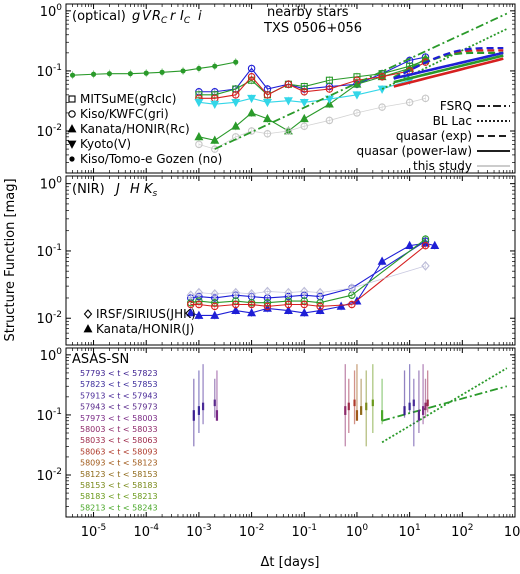  What do you see at coordinates (456, 106) in the screenshot?
I see `model-legend-item: FSRQ` at bounding box center [456, 106].